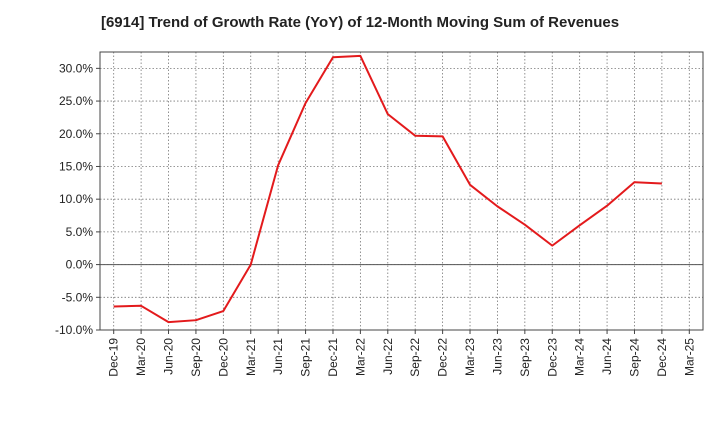 The image size is (720, 440). I want to click on x-tick-label: Sep-22, so click(415, 357).